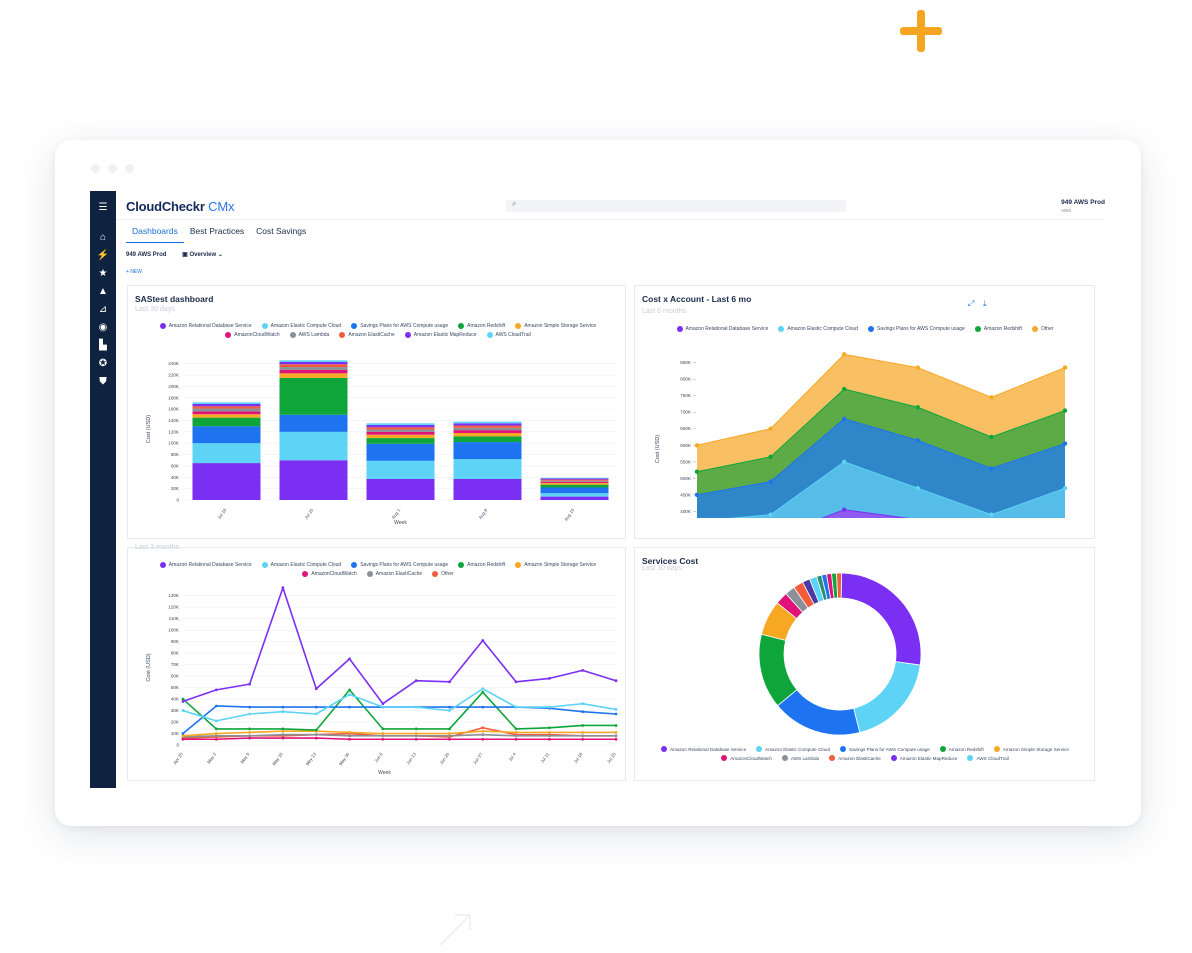  What do you see at coordinates (897, 489) in the screenshot?
I see `area-line` at bounding box center [897, 489].